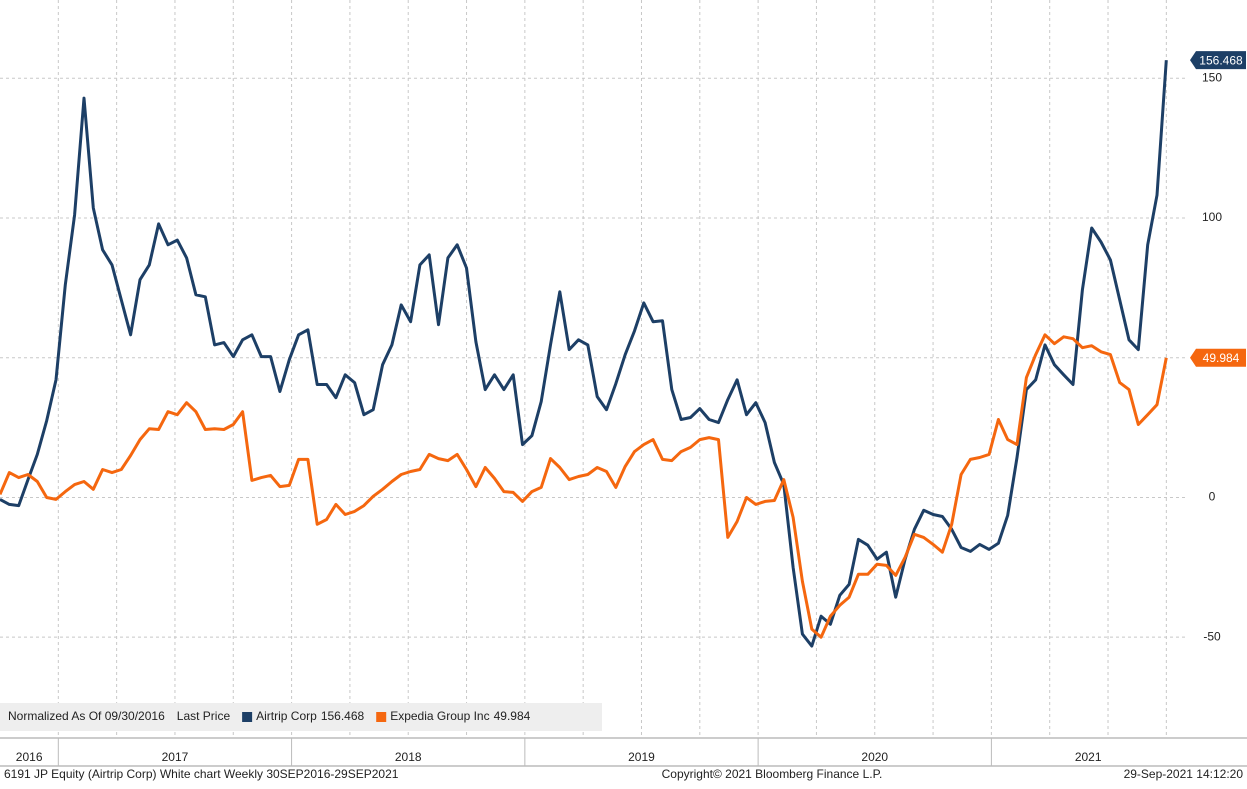 This screenshot has height=789, width=1247. I want to click on y-tick-label: -50, so click(1212, 636).